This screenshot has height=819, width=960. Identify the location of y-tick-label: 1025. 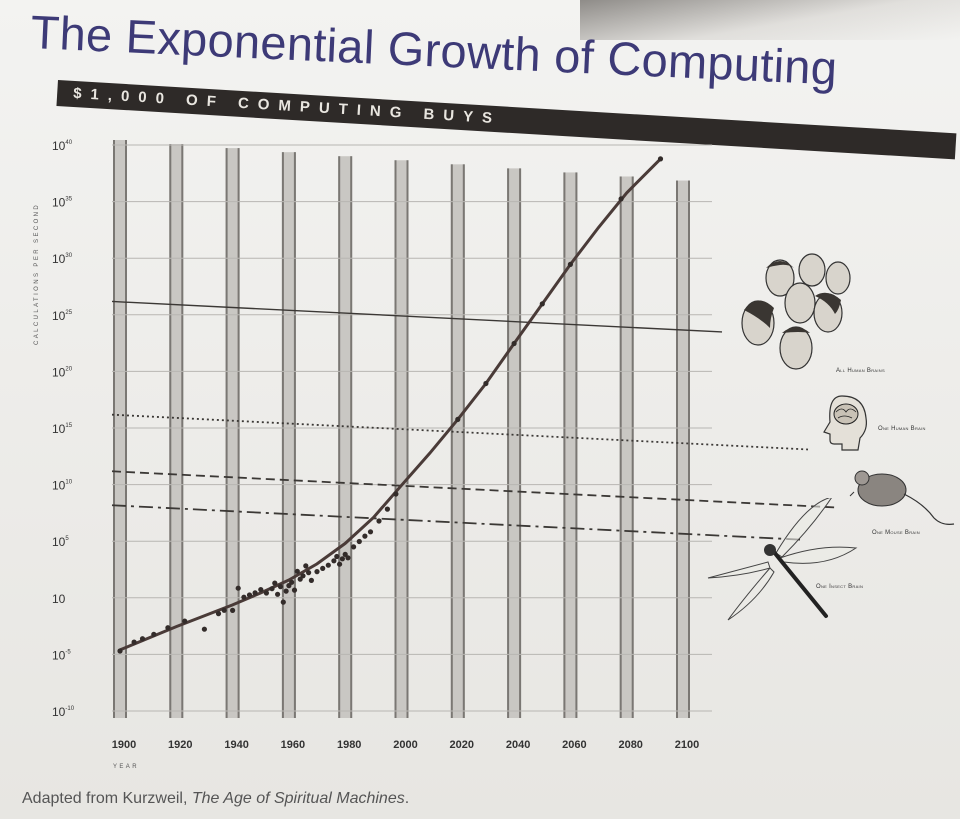
(62, 316).